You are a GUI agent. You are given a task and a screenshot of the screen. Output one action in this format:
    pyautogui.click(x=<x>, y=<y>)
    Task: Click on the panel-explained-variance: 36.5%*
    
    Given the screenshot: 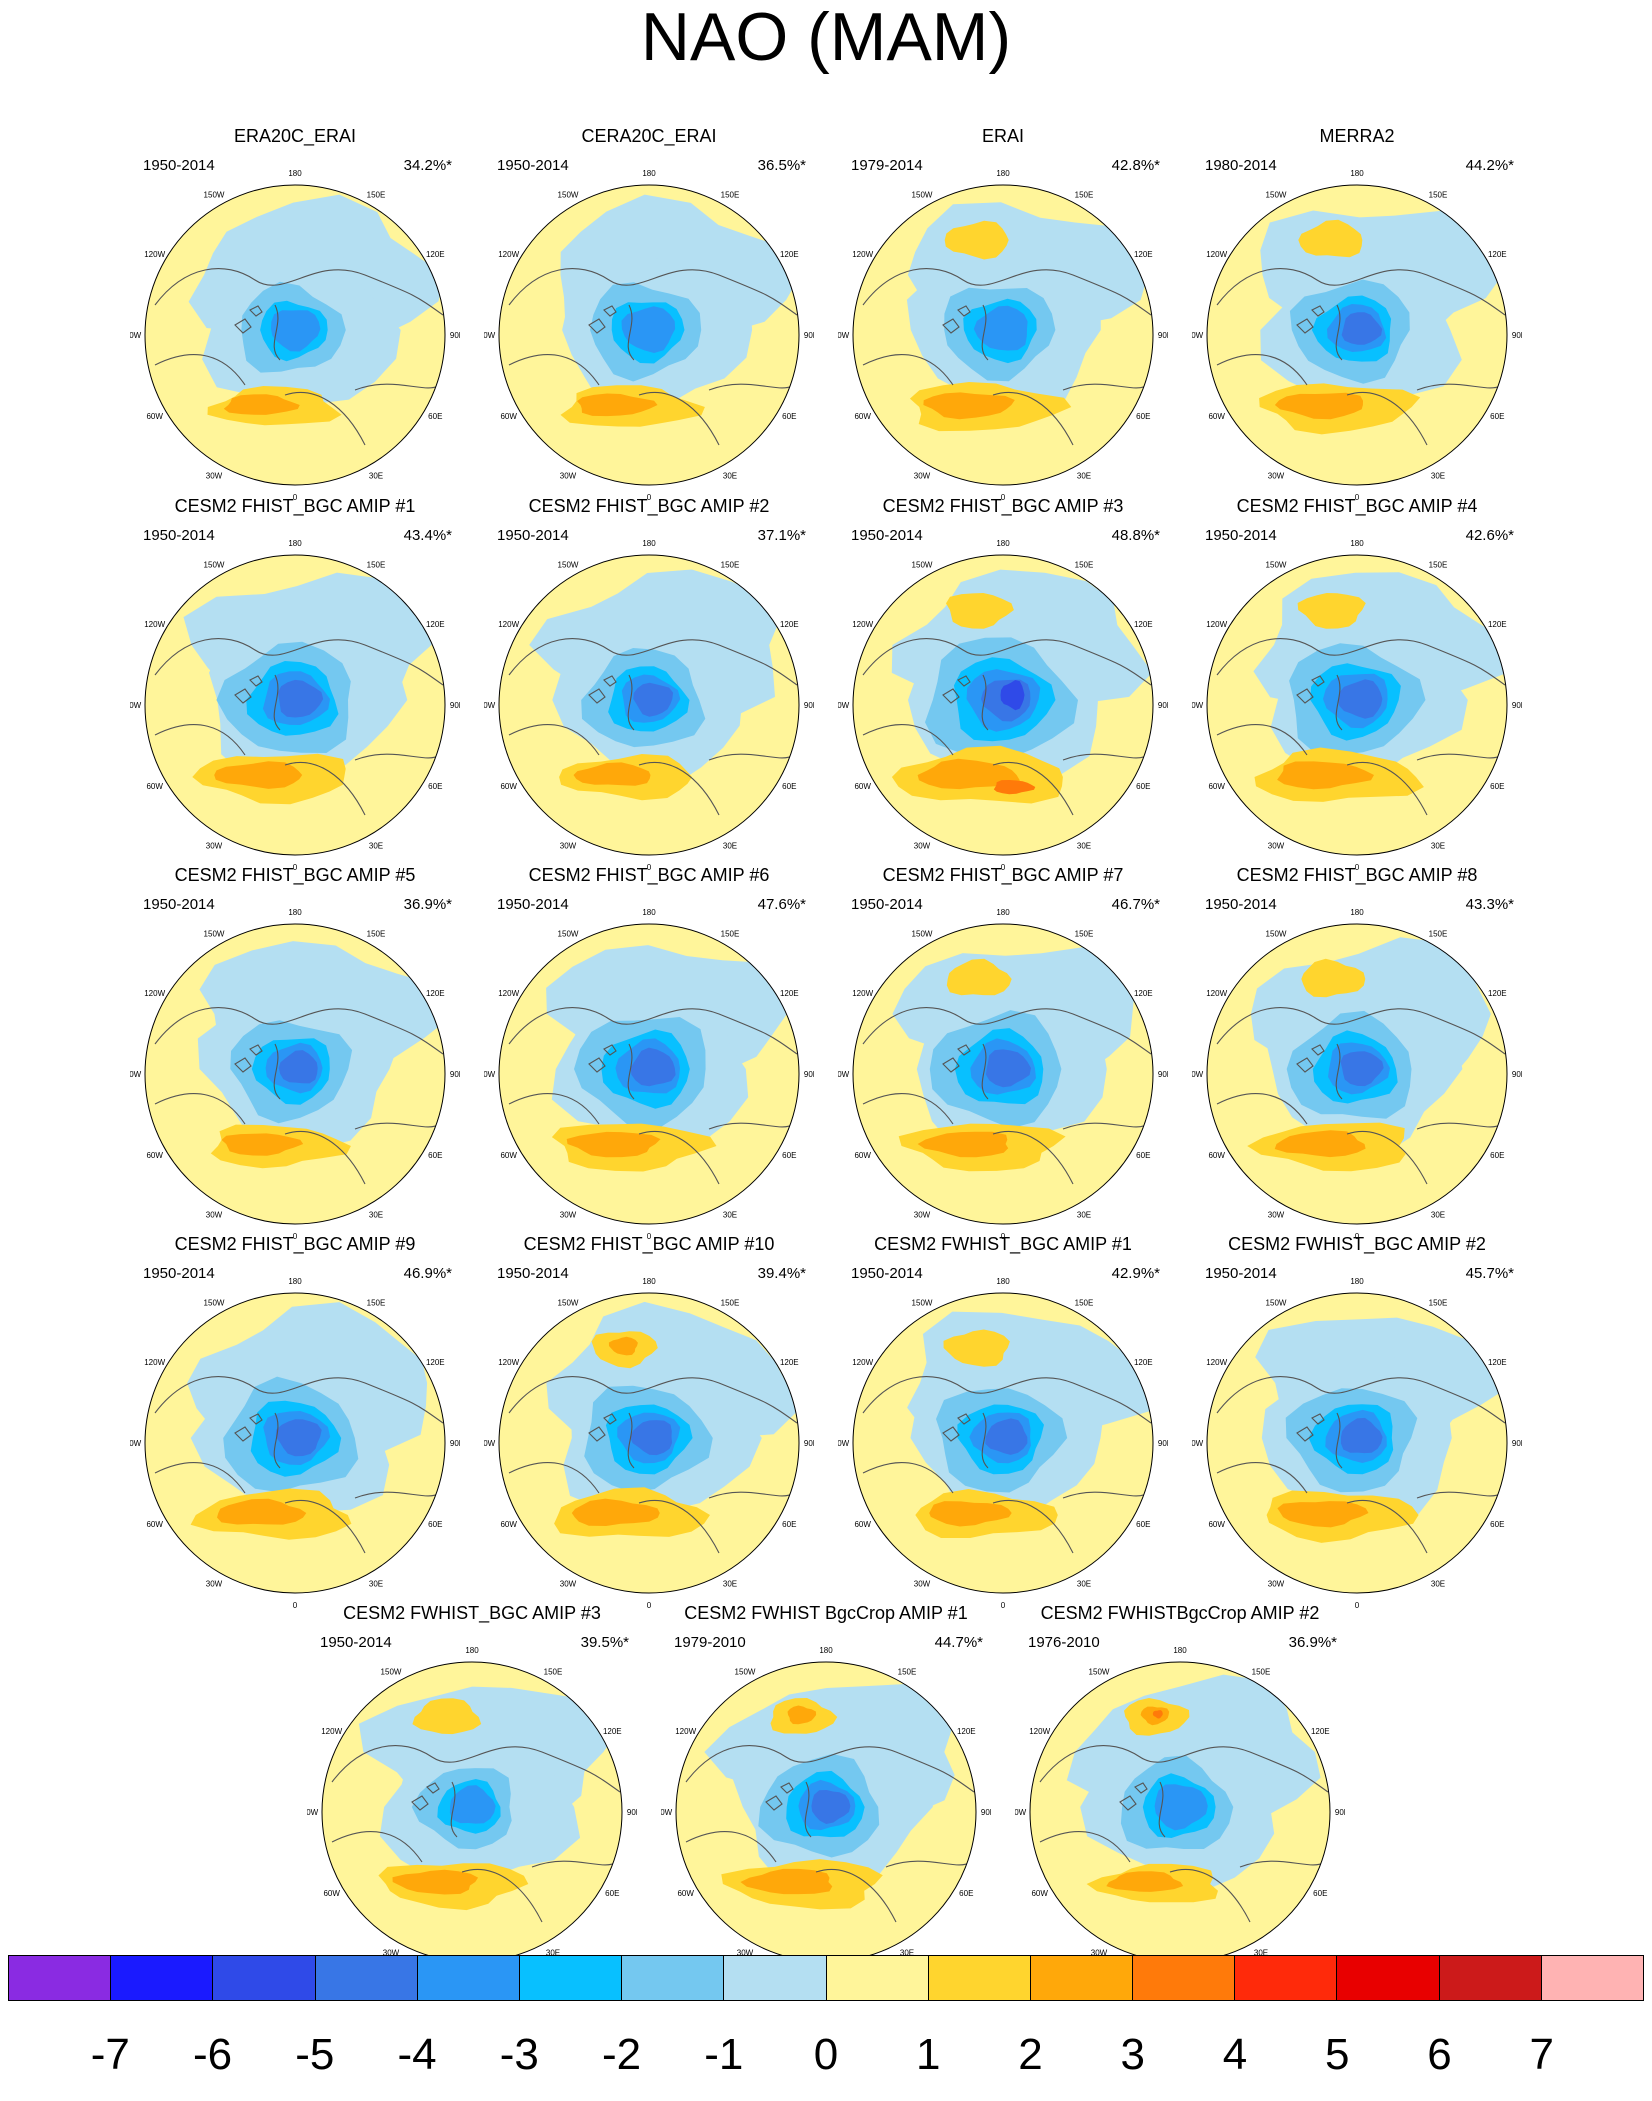 What is the action you would take?
    pyautogui.click(x=781, y=165)
    